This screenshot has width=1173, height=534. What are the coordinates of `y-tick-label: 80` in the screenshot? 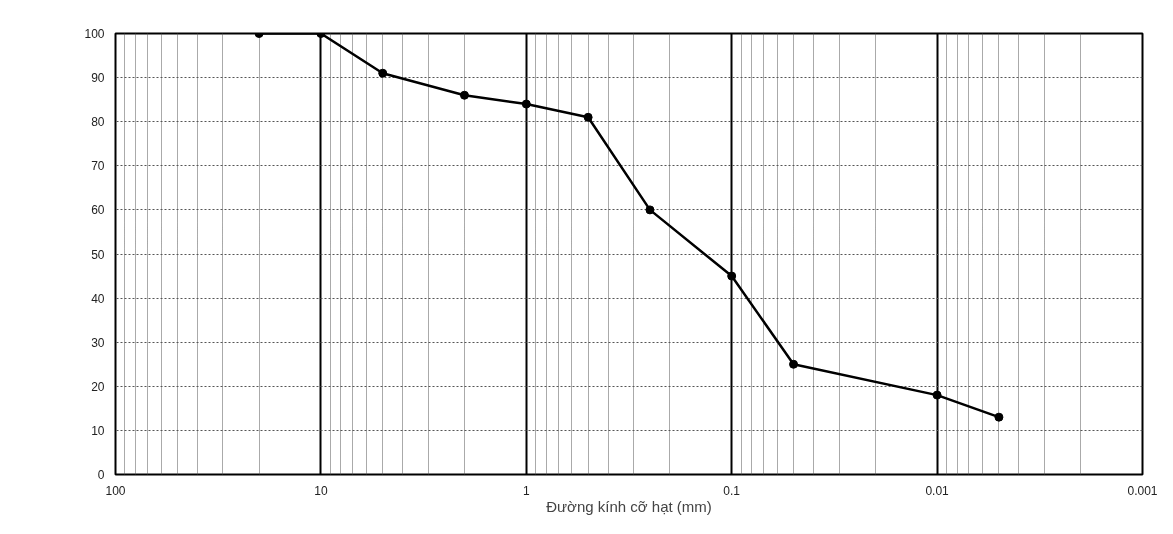 It's located at (98, 122).